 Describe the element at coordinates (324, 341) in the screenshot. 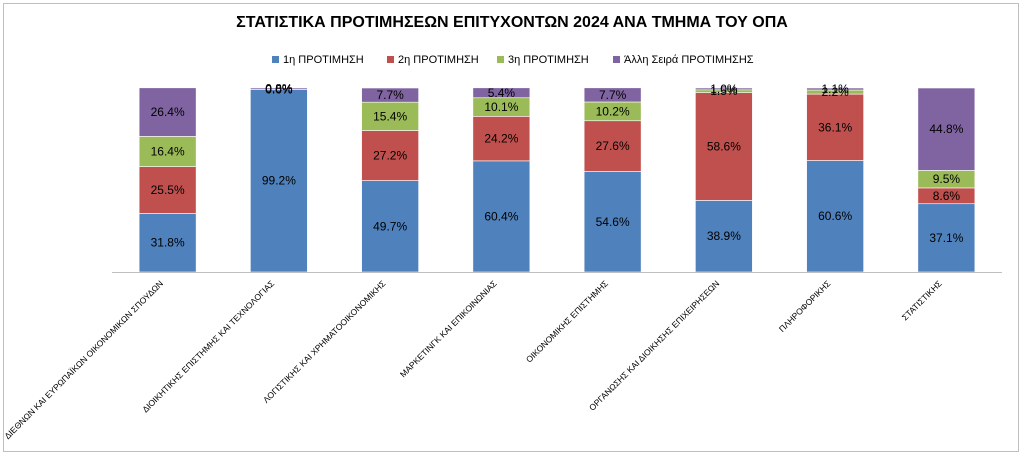

I see `category-label: ΛΟΓΙΣΤΙΚΗΣ ΚΑΙ ΧΡΗΜΑΤΟΟΙΚΟΝΟΜΙΚΗΣ` at that location.